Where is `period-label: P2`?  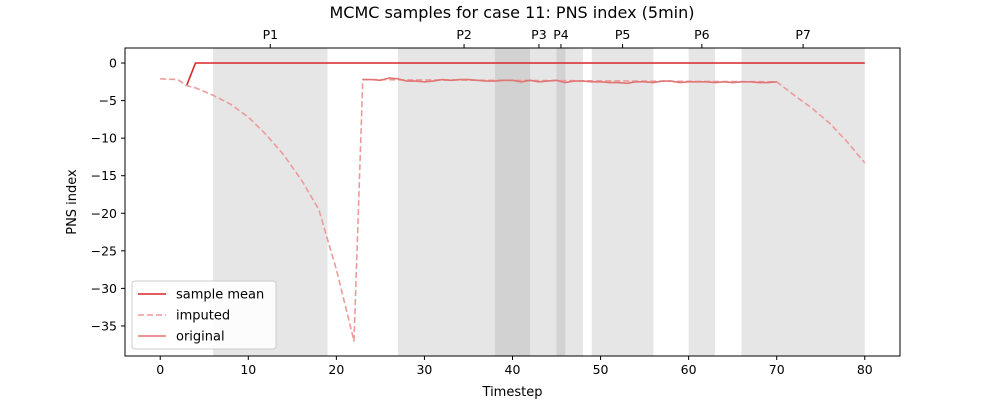 period-label: P2 is located at coordinates (464, 34).